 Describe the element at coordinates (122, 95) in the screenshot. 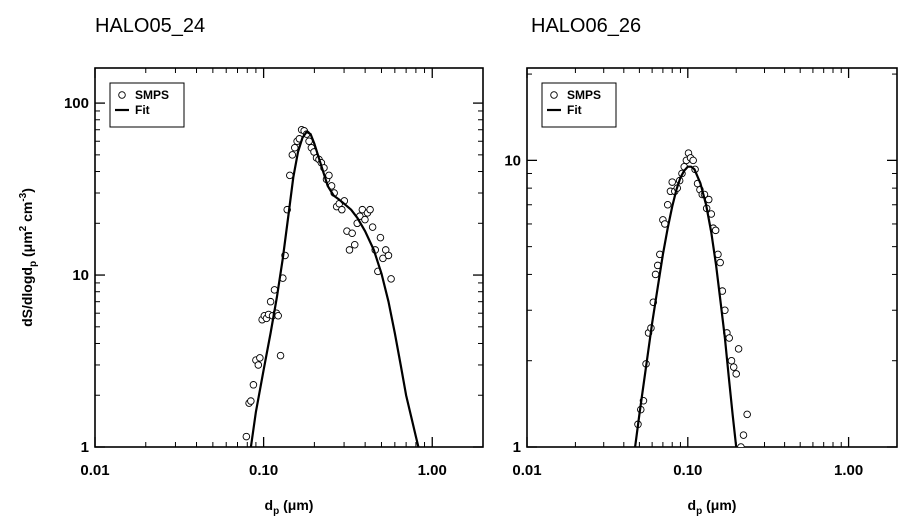

I see `panel-1-legend-smps-marker` at that location.